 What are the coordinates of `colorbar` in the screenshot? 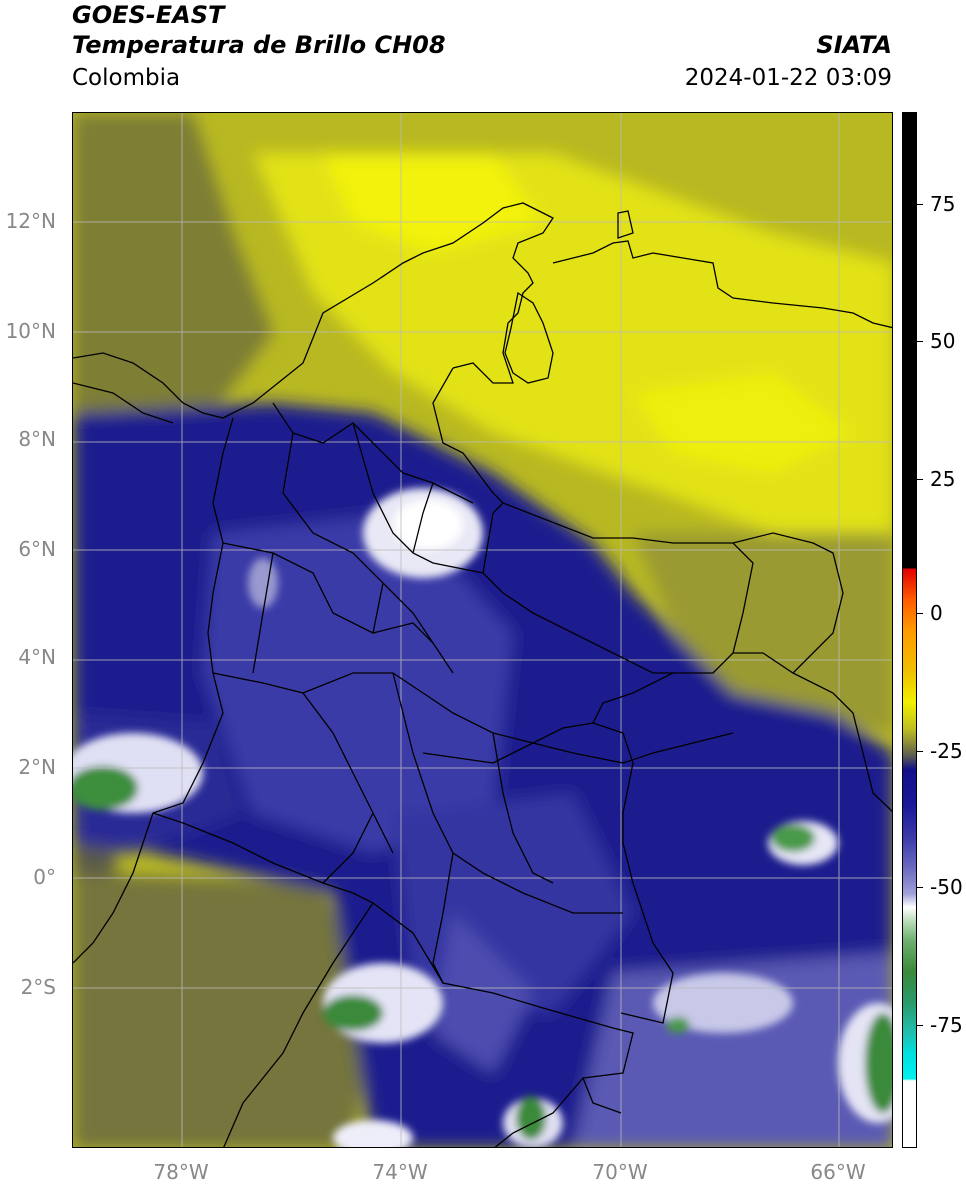 It's located at (909, 630).